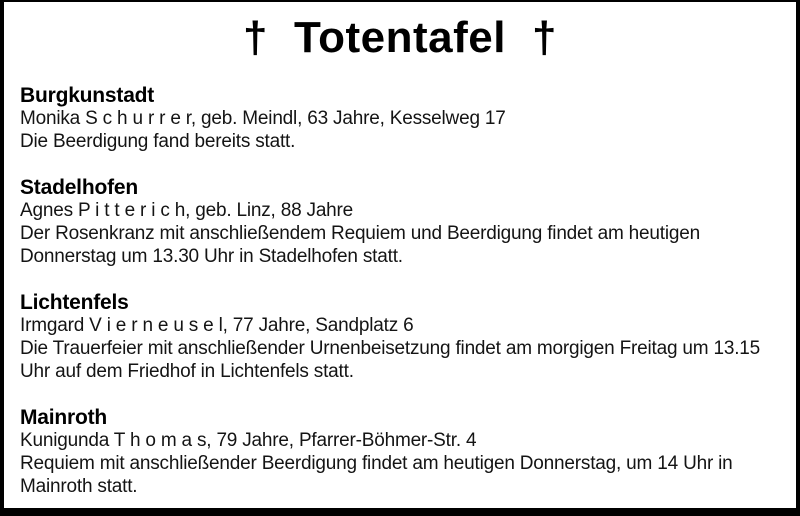 This screenshot has height=516, width=800. Describe the element at coordinates (544, 37) in the screenshot. I see `dagger-right-icon: †` at that location.